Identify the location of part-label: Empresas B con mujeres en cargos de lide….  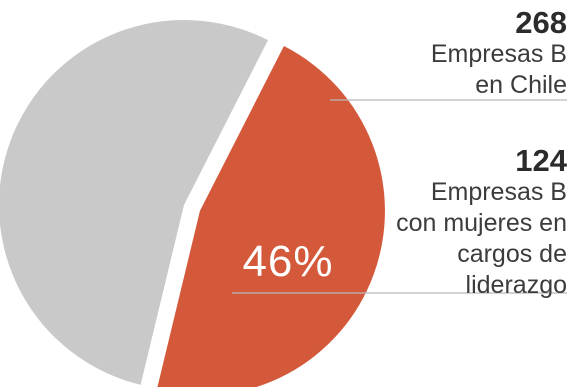
(481, 238).